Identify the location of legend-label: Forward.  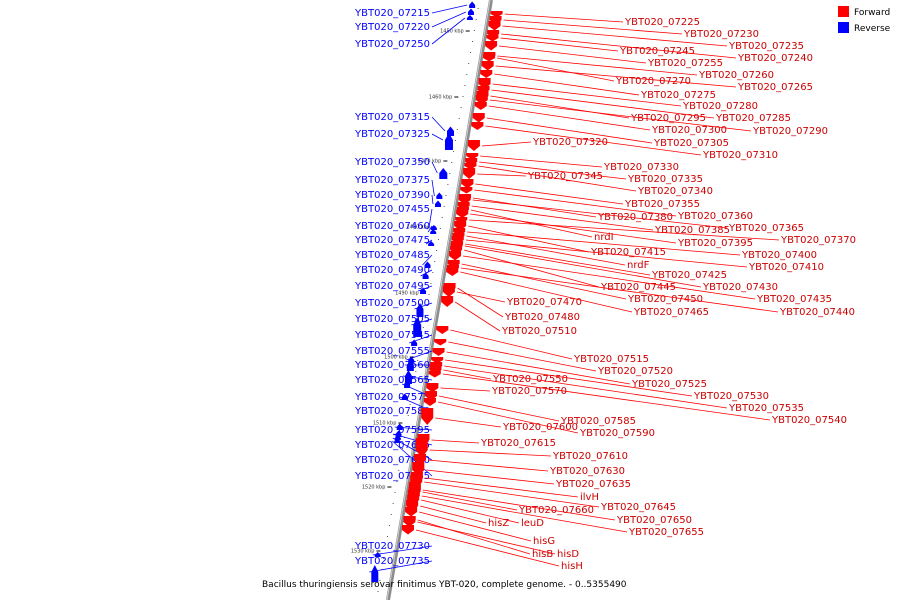
(872, 13).